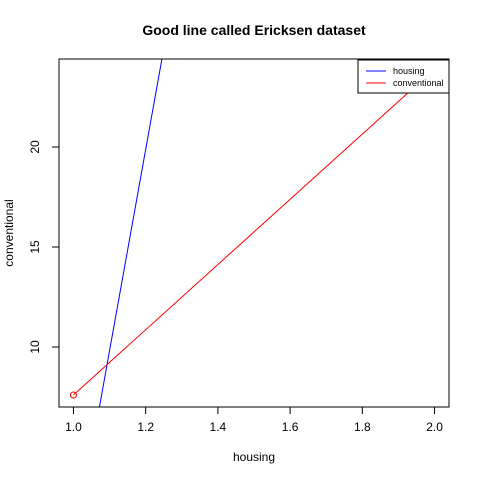 This screenshot has height=480, width=480. What do you see at coordinates (254, 457) in the screenshot?
I see `x-axis-label: housing` at bounding box center [254, 457].